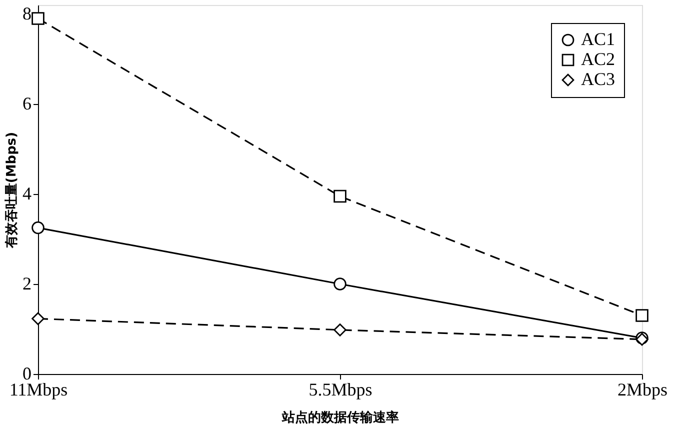  I want to click on x-tick-label: 5.5Mbps, so click(340, 390).